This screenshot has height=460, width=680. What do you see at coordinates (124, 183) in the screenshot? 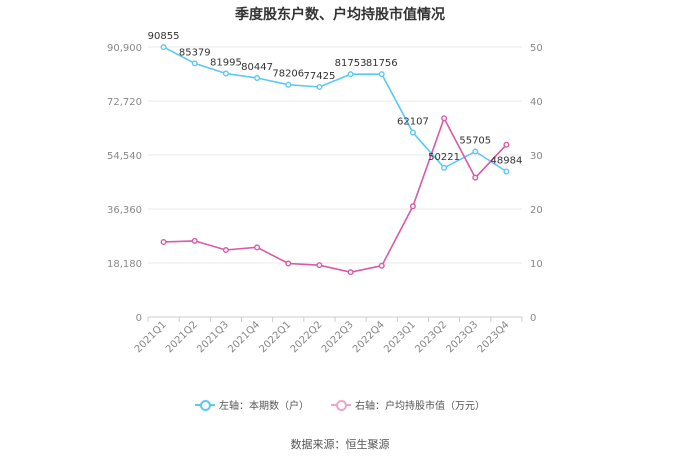
I see `left-axis: 0 18,180 36,360 54,540 72,720 90,900` at bounding box center [124, 183].